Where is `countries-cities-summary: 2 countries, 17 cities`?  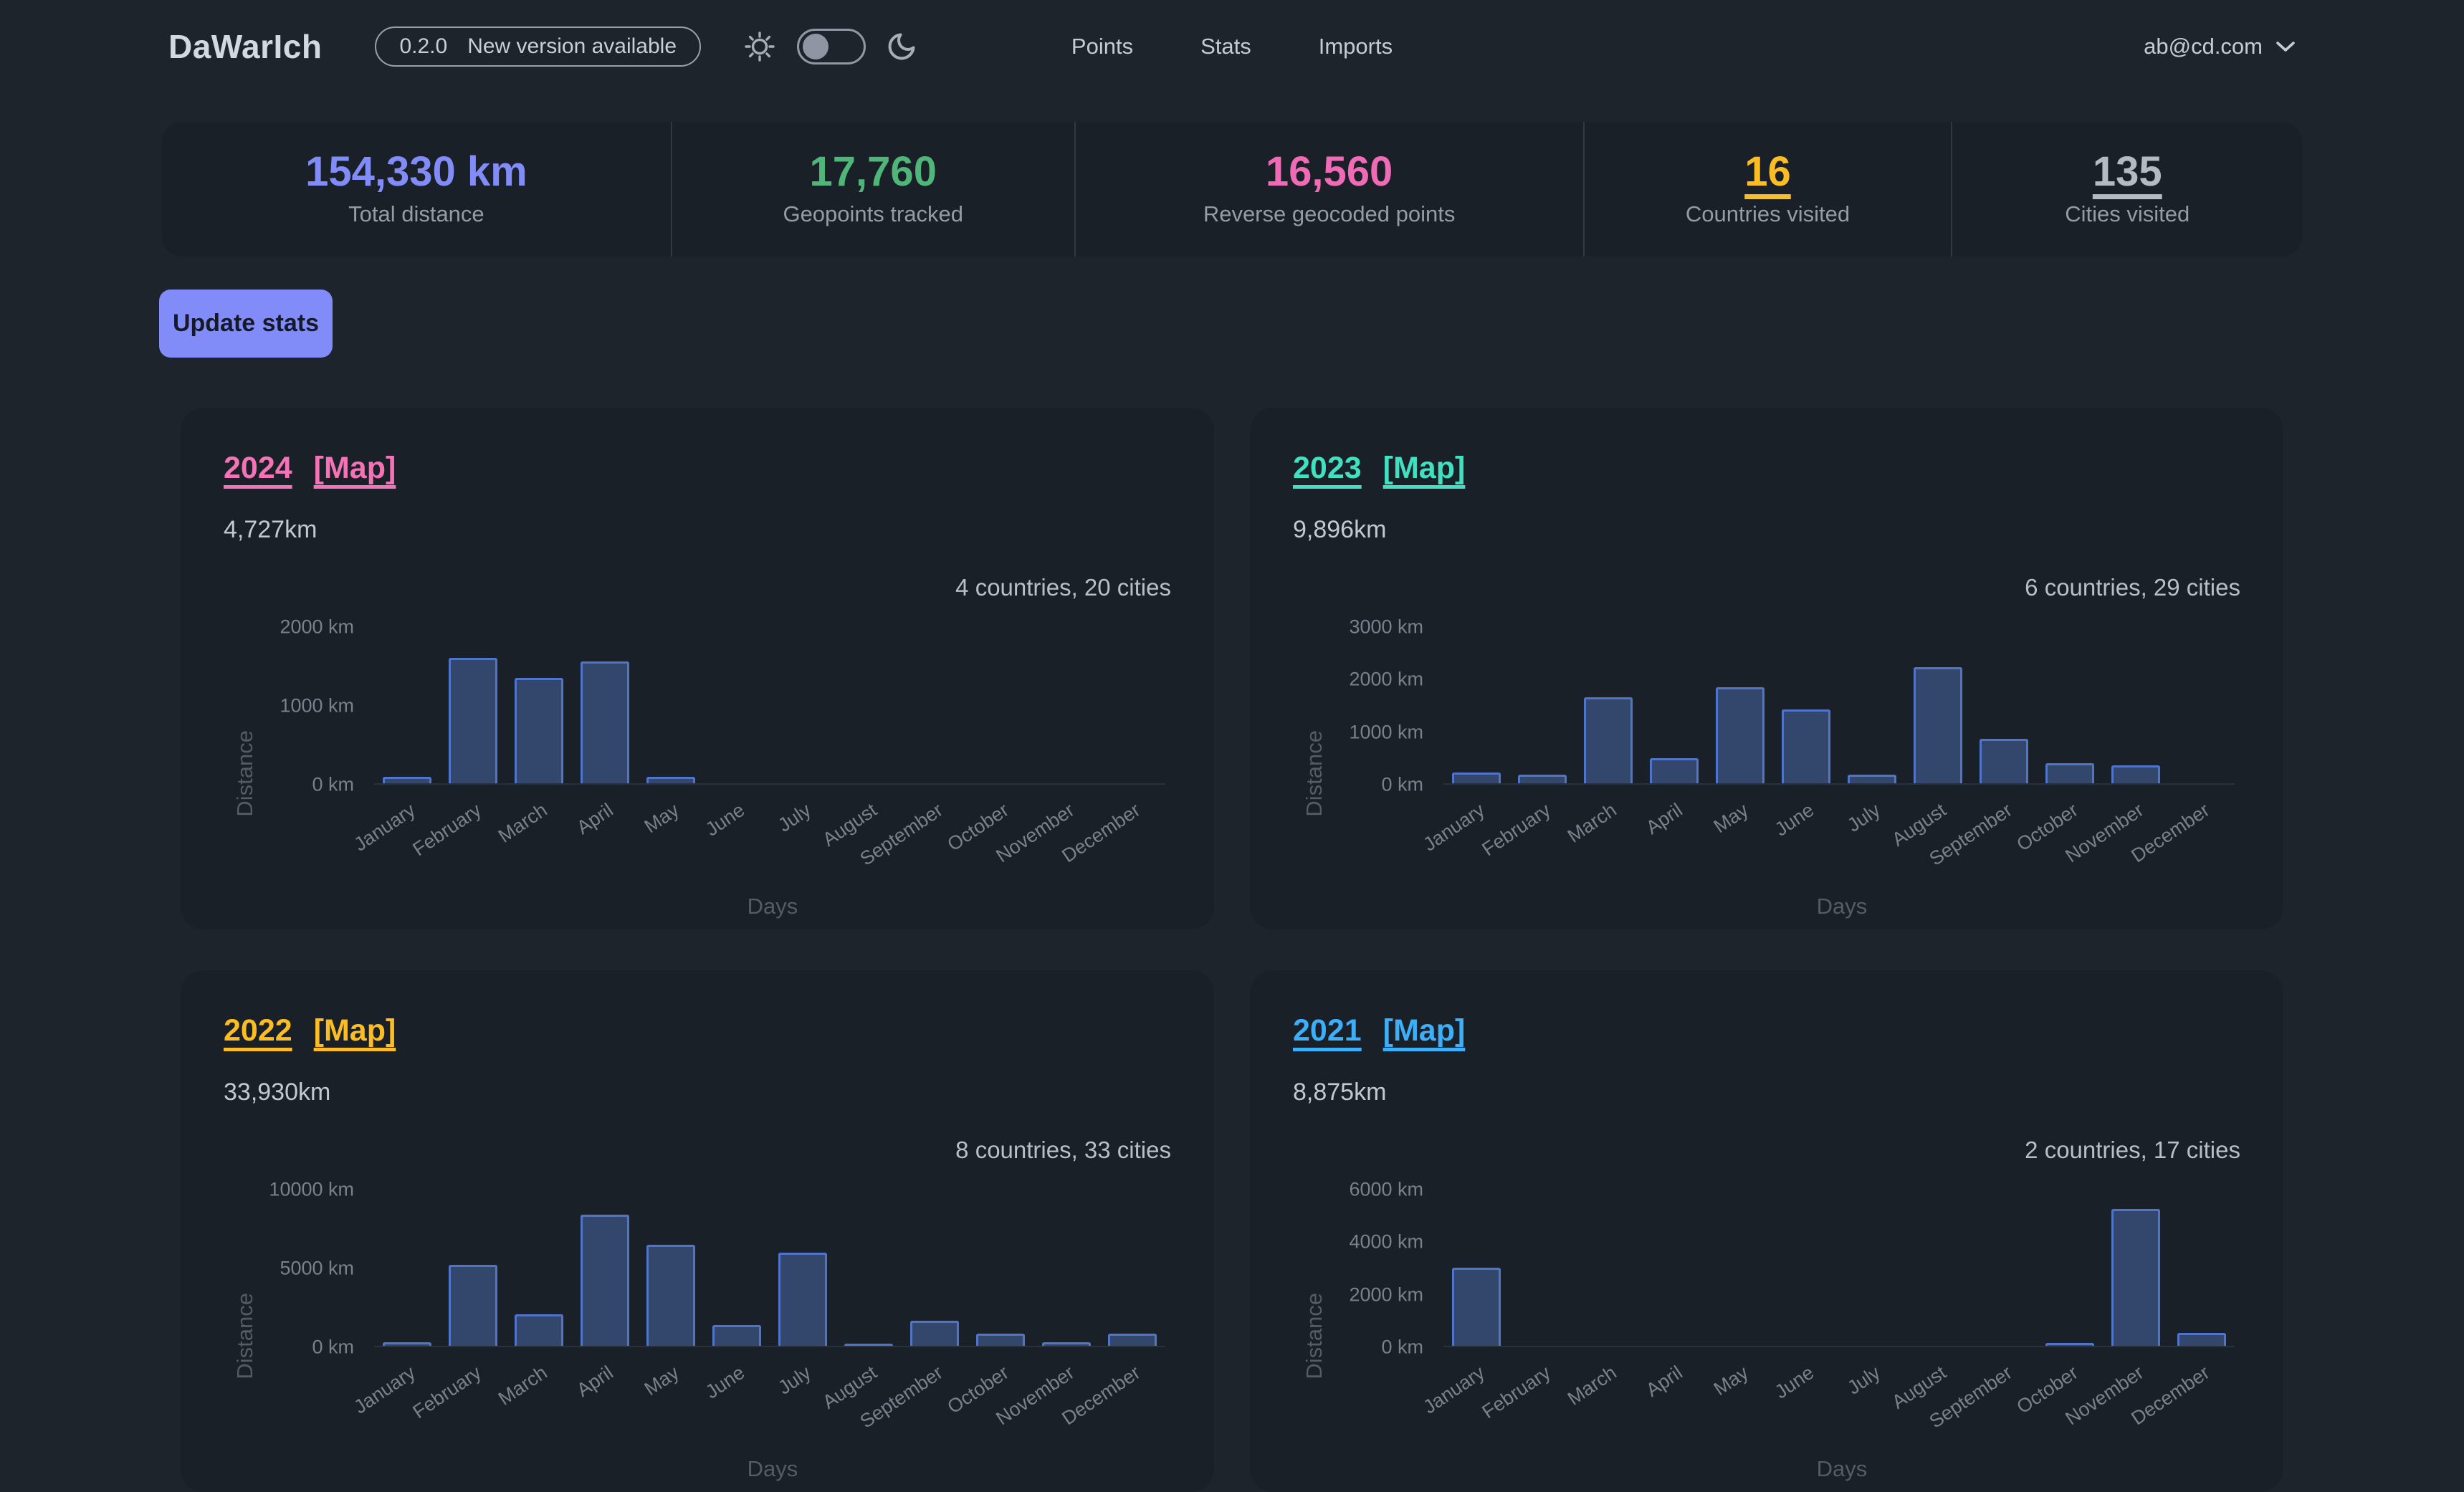
countries-cities-summary: 2 countries, 17 cities is located at coordinates (2133, 1150).